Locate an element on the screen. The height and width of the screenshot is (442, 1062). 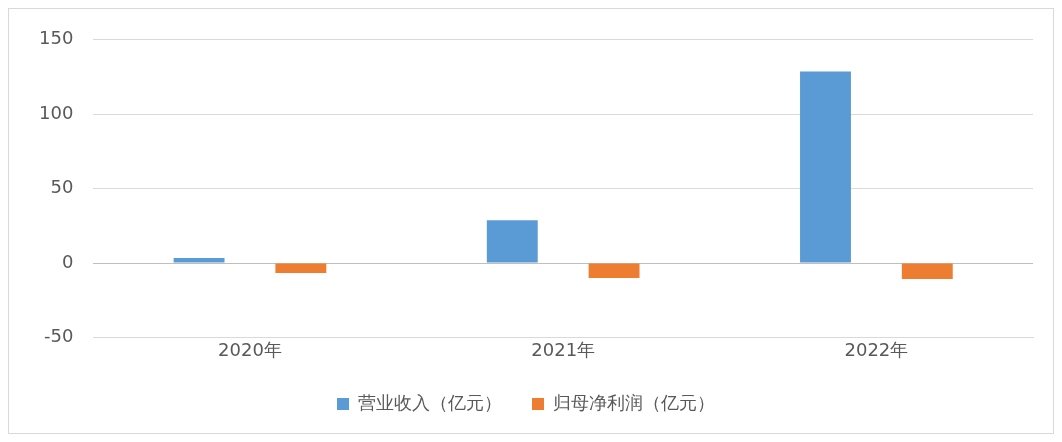
legend-label: 营业收入（亿元） is located at coordinates (430, 402).